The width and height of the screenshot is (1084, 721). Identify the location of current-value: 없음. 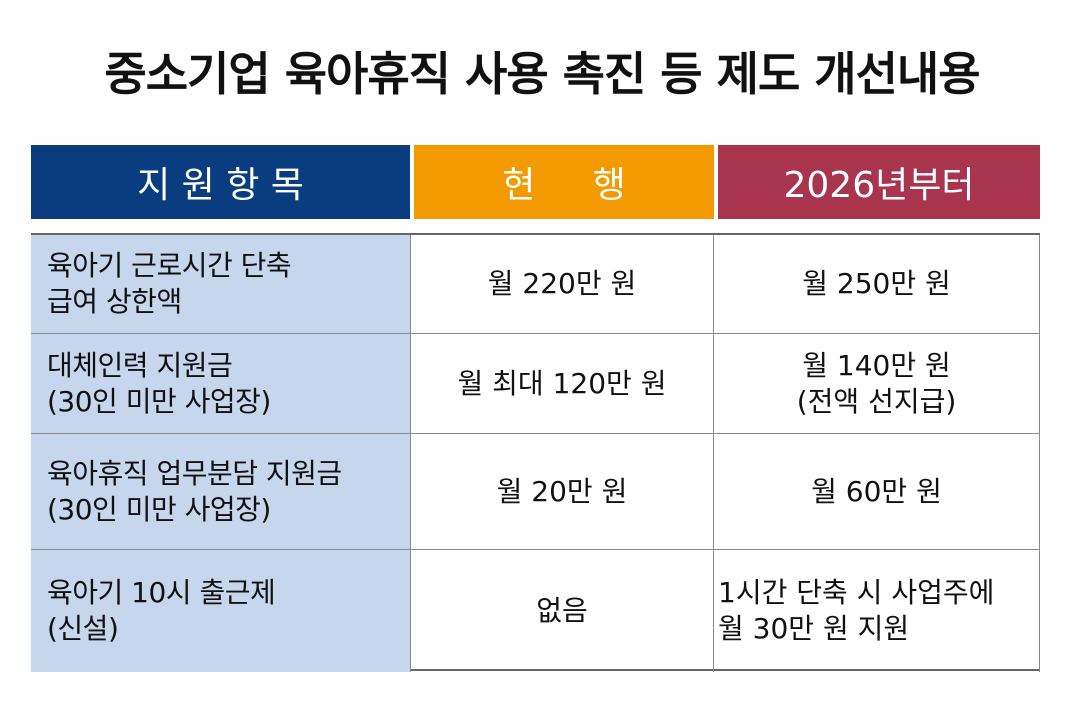
(562, 610).